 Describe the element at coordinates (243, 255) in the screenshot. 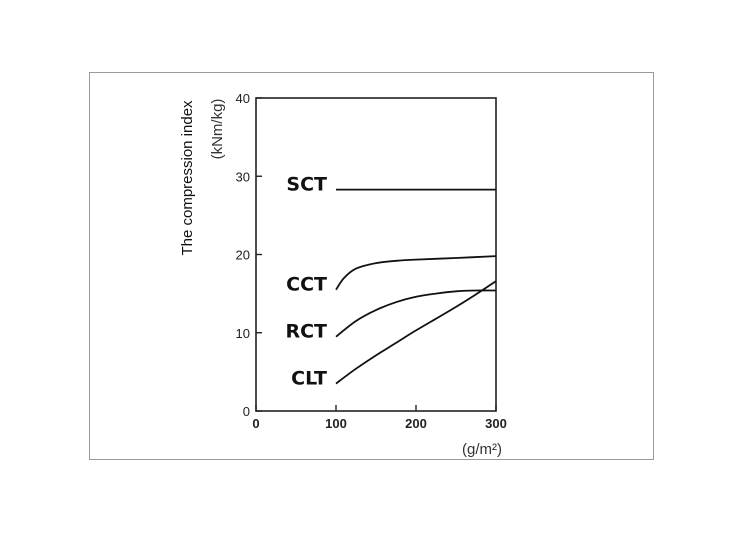

I see `y-tick-label: 20` at that location.